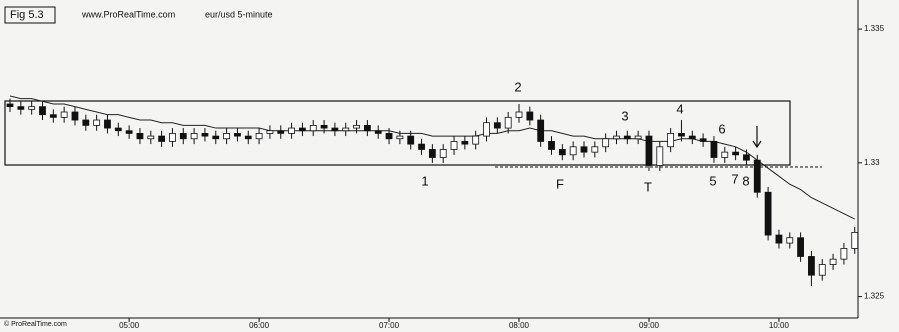  What do you see at coordinates (517, 86) in the screenshot?
I see `annotation: 2` at bounding box center [517, 86].